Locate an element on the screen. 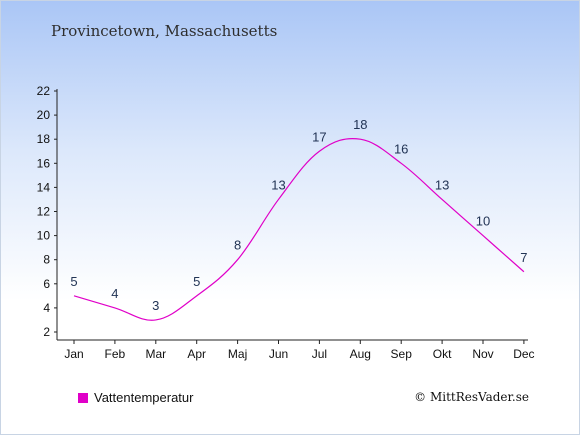 The width and height of the screenshot is (580, 435). credit: © MittResVader.se is located at coordinates (471, 397).